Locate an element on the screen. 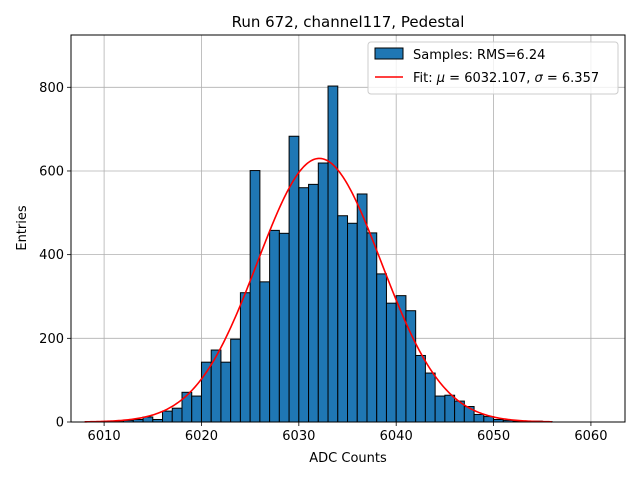 The width and height of the screenshot is (640, 480). y-axis-label: Entries is located at coordinates (22, 228).